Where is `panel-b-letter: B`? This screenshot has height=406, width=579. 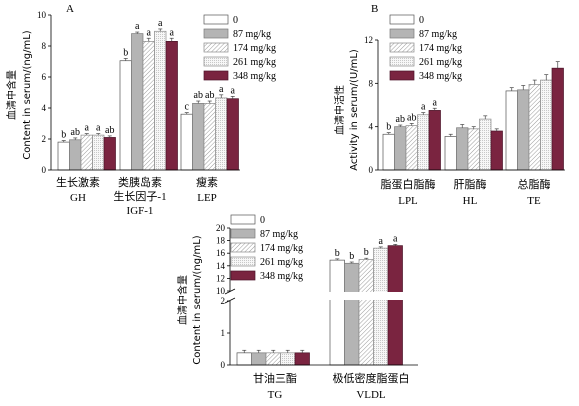 panel-b-letter: B is located at coordinates (374, 9).